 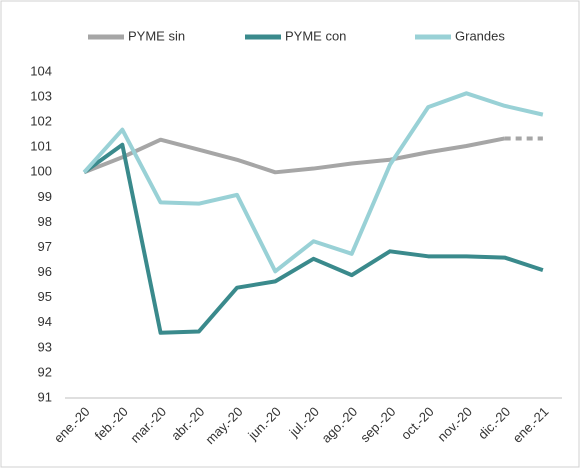 I want to click on y-tick-label: 92, so click(x=45, y=371).